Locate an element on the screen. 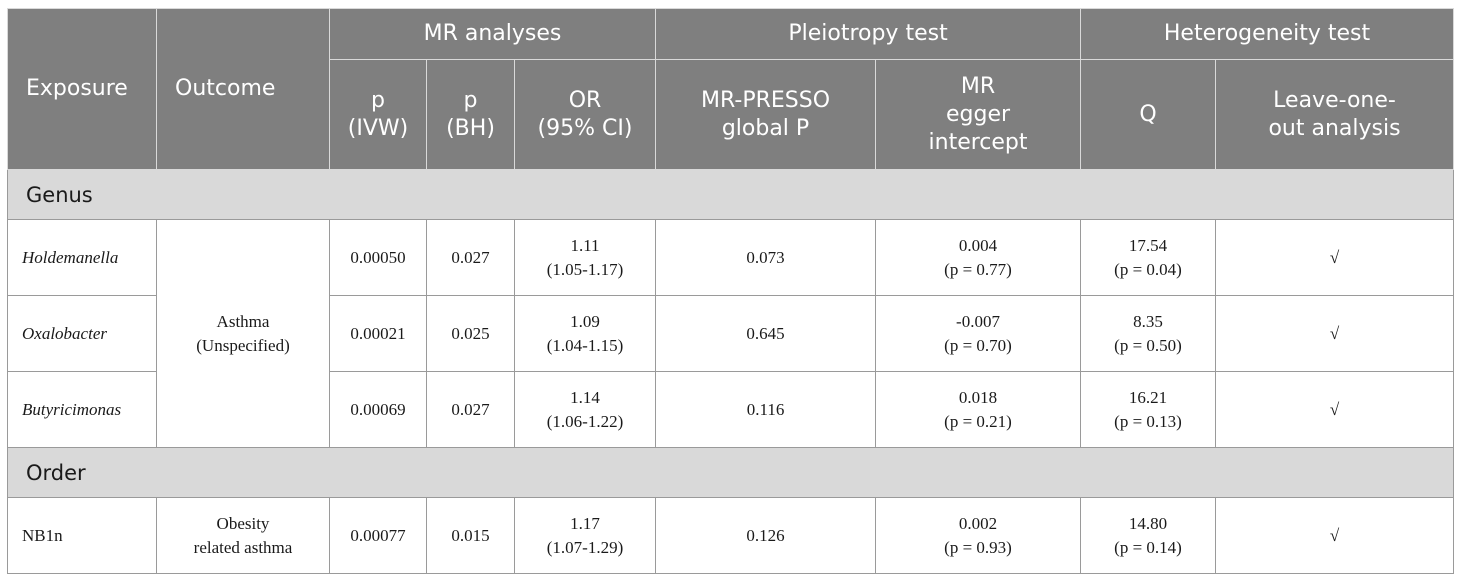  section-row-genus: Genus is located at coordinates (730, 194).